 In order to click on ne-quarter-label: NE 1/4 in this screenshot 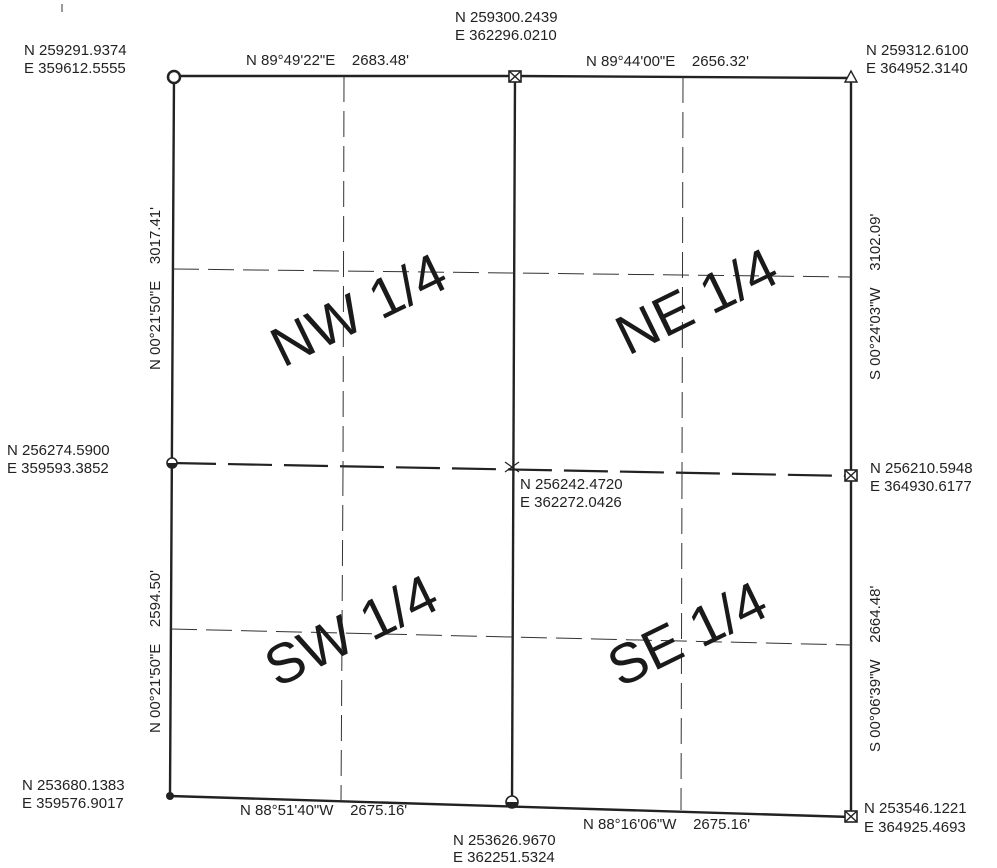, I will do `click(696, 301)`.